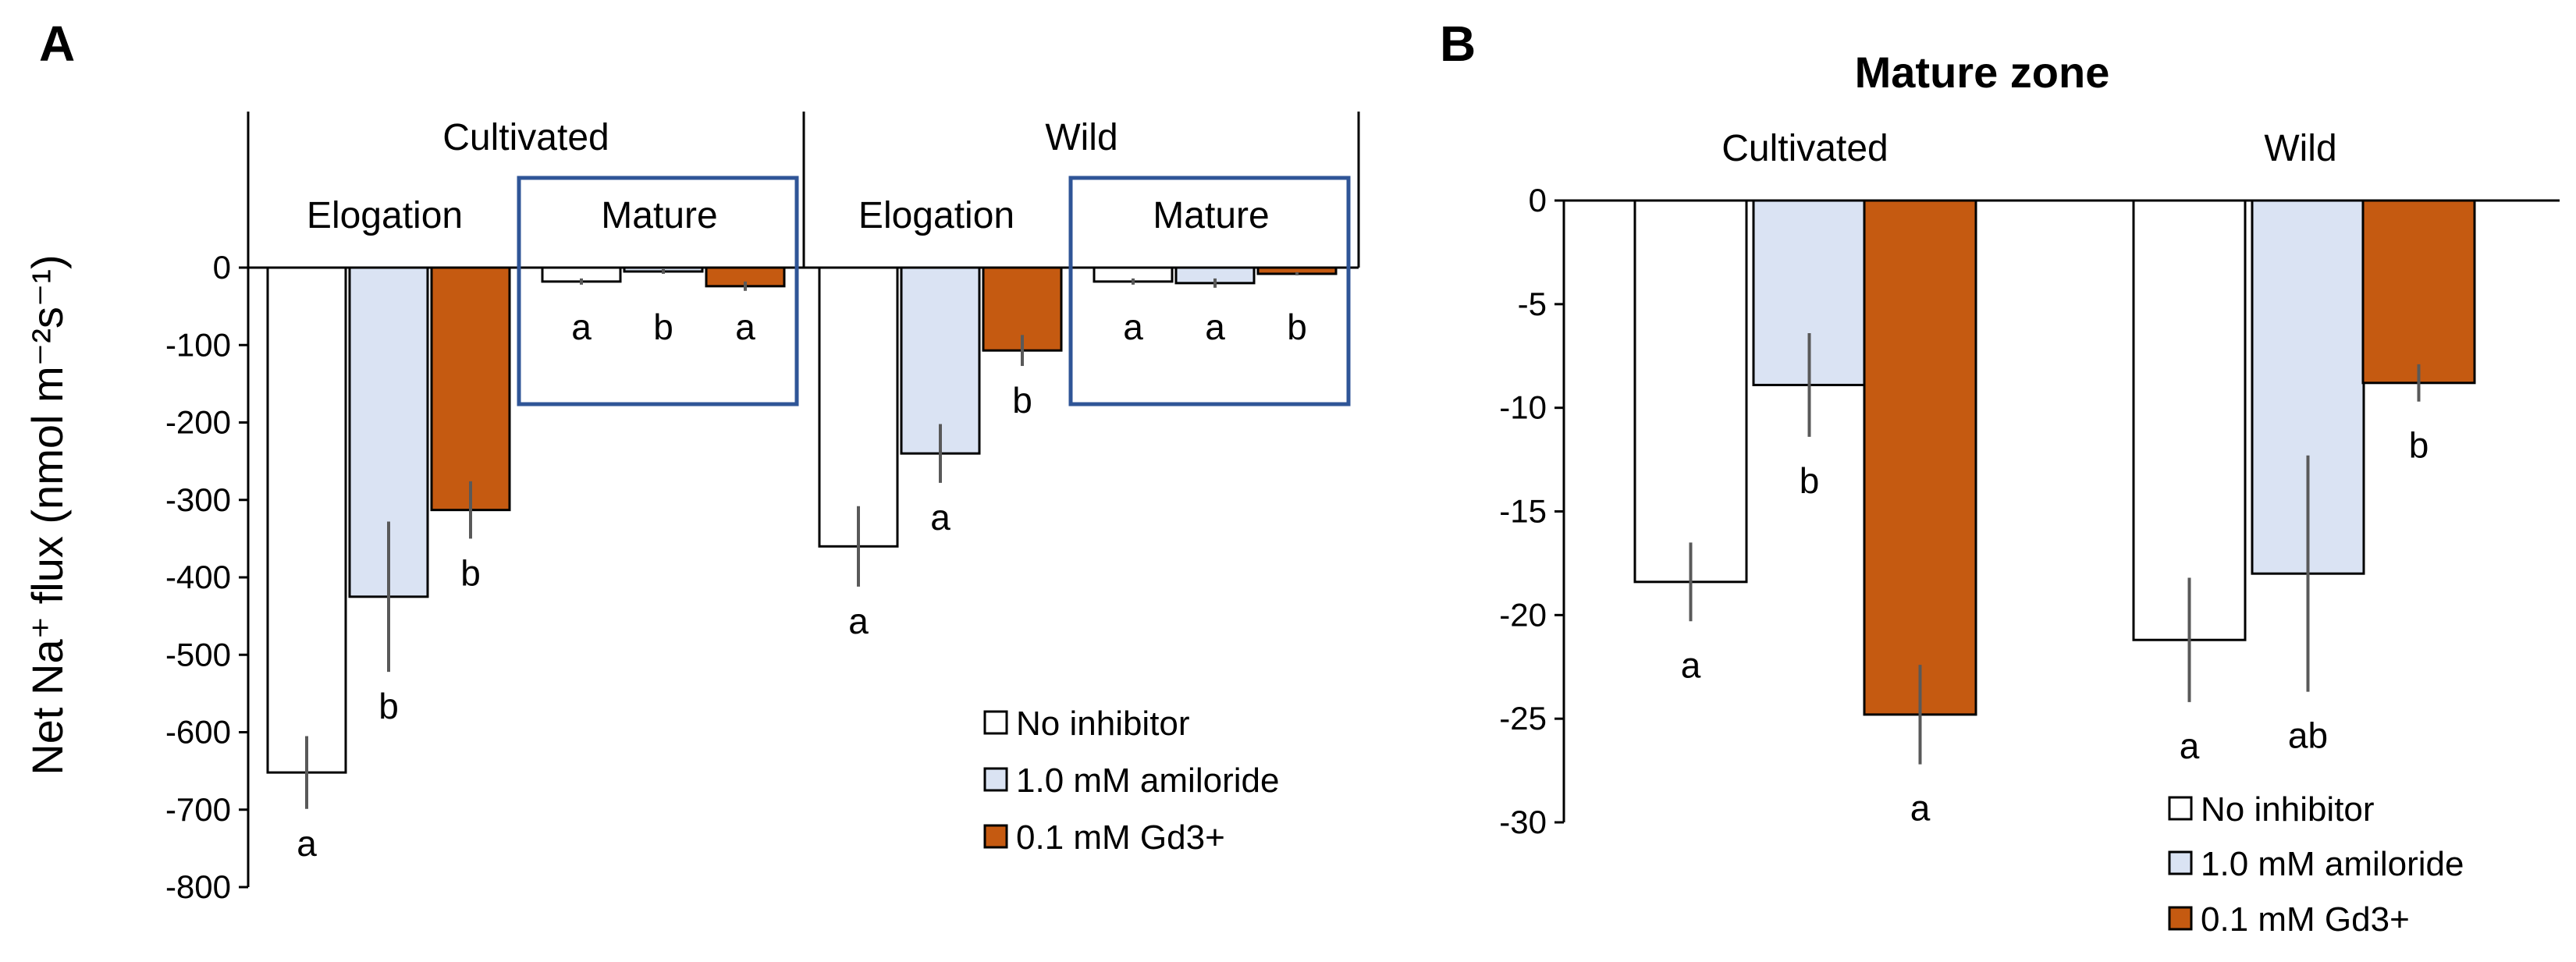  What do you see at coordinates (1523, 822) in the screenshot?
I see `panel-b-y-tick-label: -30` at bounding box center [1523, 822].